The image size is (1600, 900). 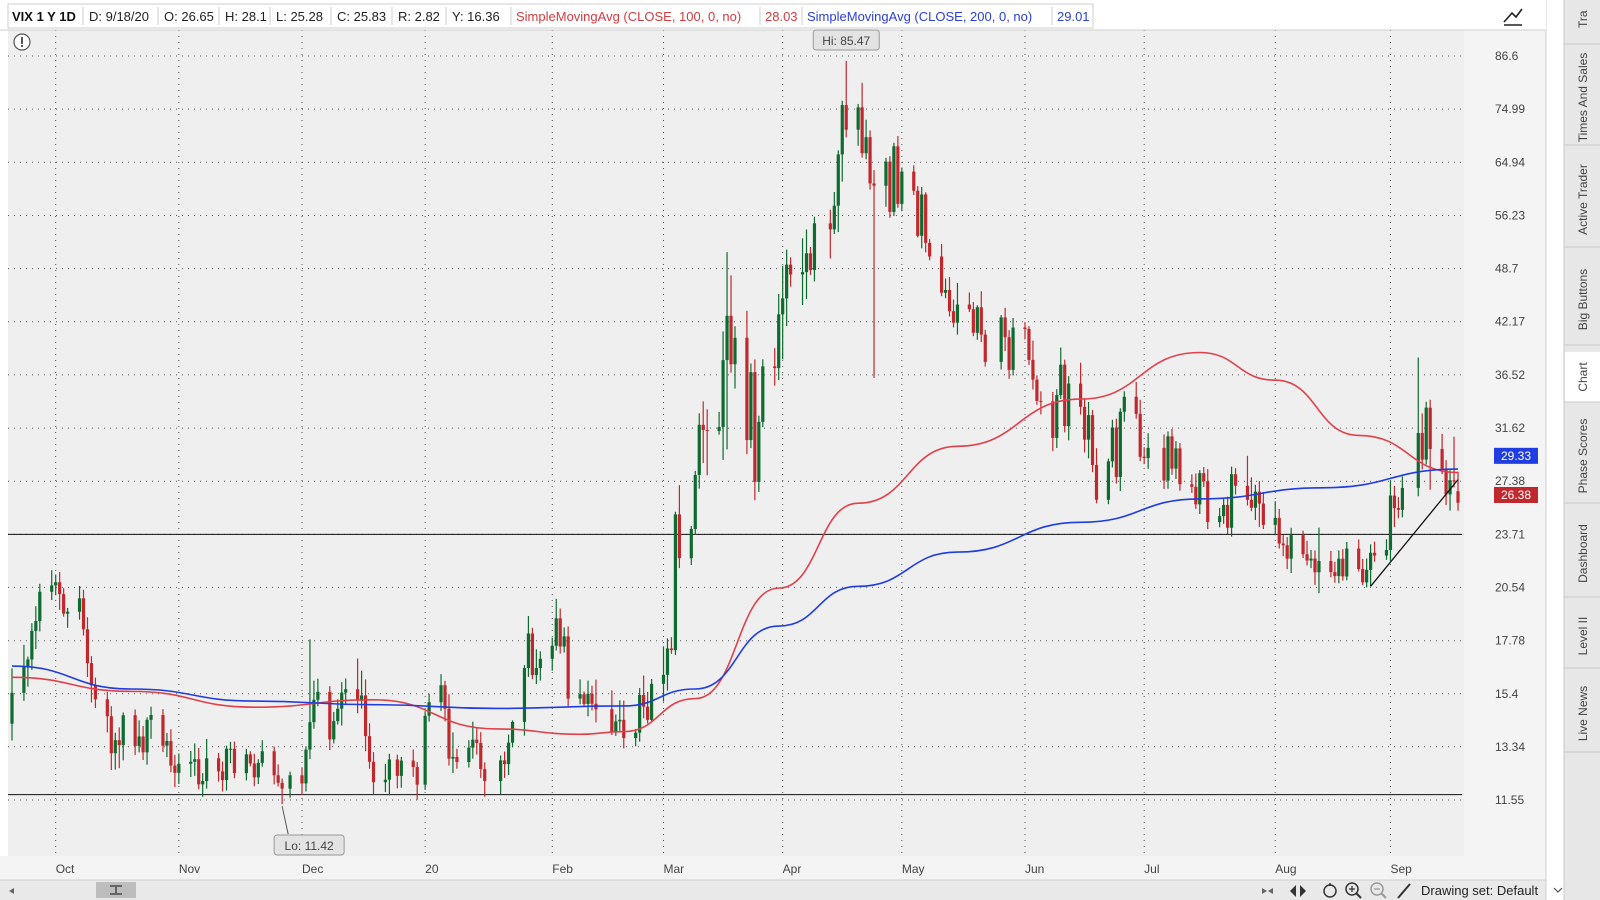 I want to click on tab-live-news: Live News, so click(x=1582, y=714).